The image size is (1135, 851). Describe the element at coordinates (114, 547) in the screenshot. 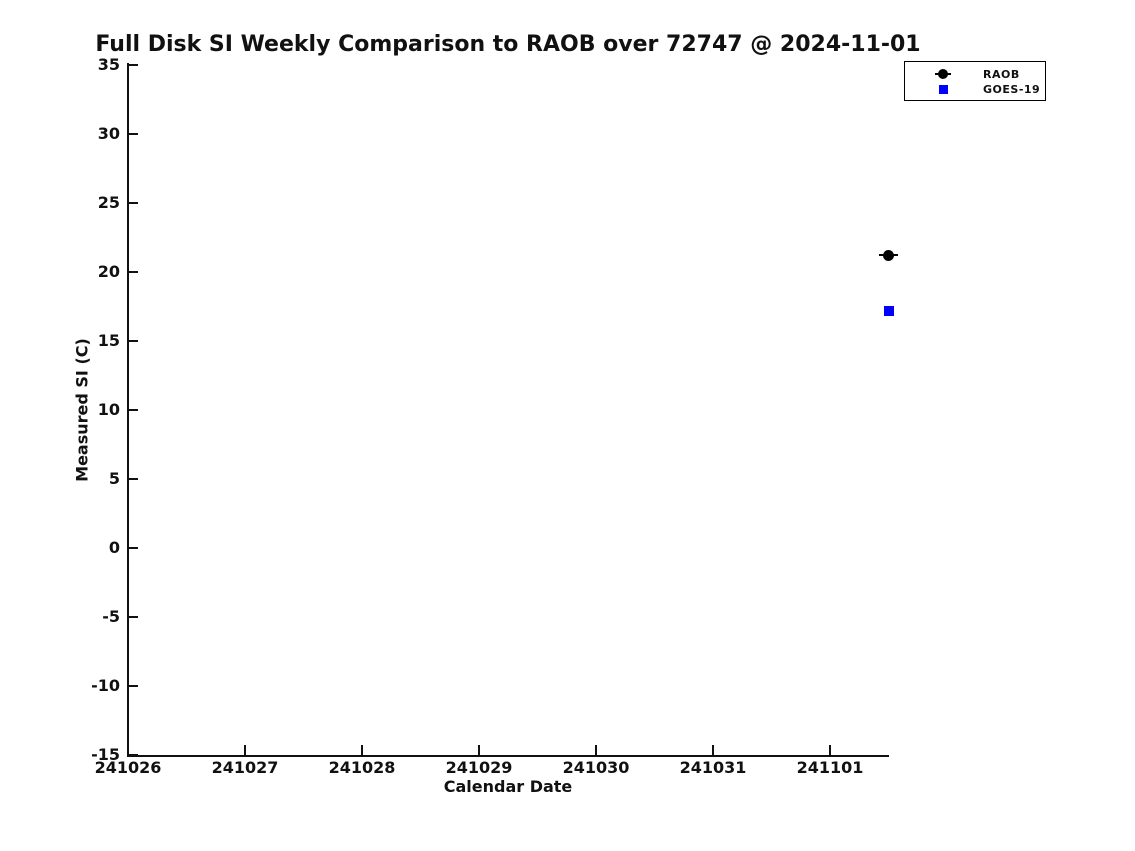

I see `y-tick-label: 0` at that location.